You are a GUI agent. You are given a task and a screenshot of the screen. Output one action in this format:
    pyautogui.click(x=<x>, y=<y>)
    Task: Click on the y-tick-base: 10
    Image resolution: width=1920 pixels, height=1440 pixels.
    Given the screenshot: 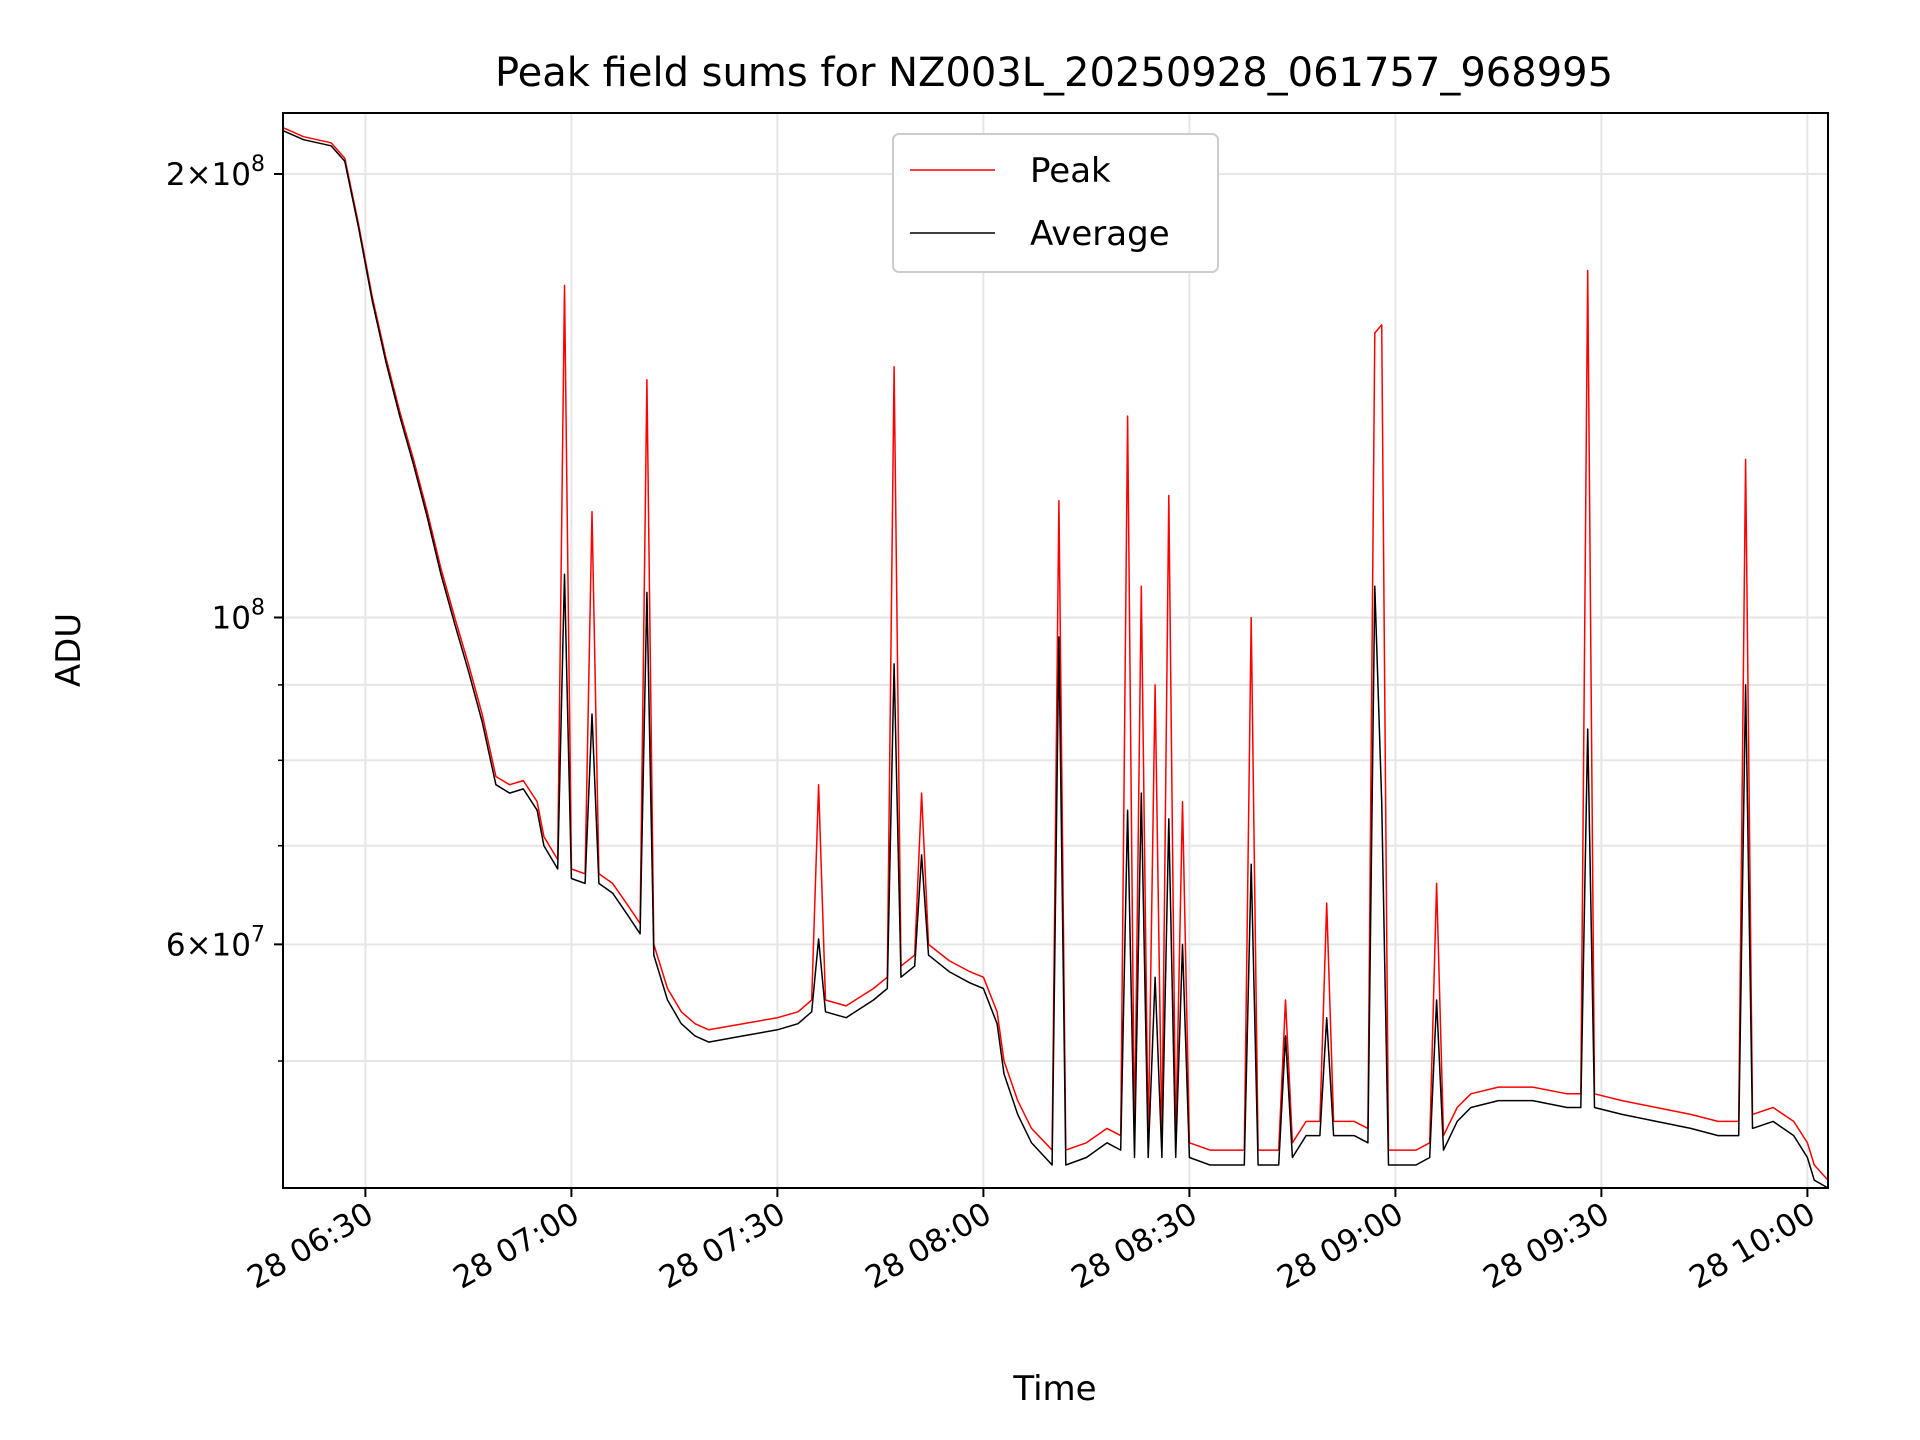 What is the action you would take?
    pyautogui.click(x=231, y=619)
    